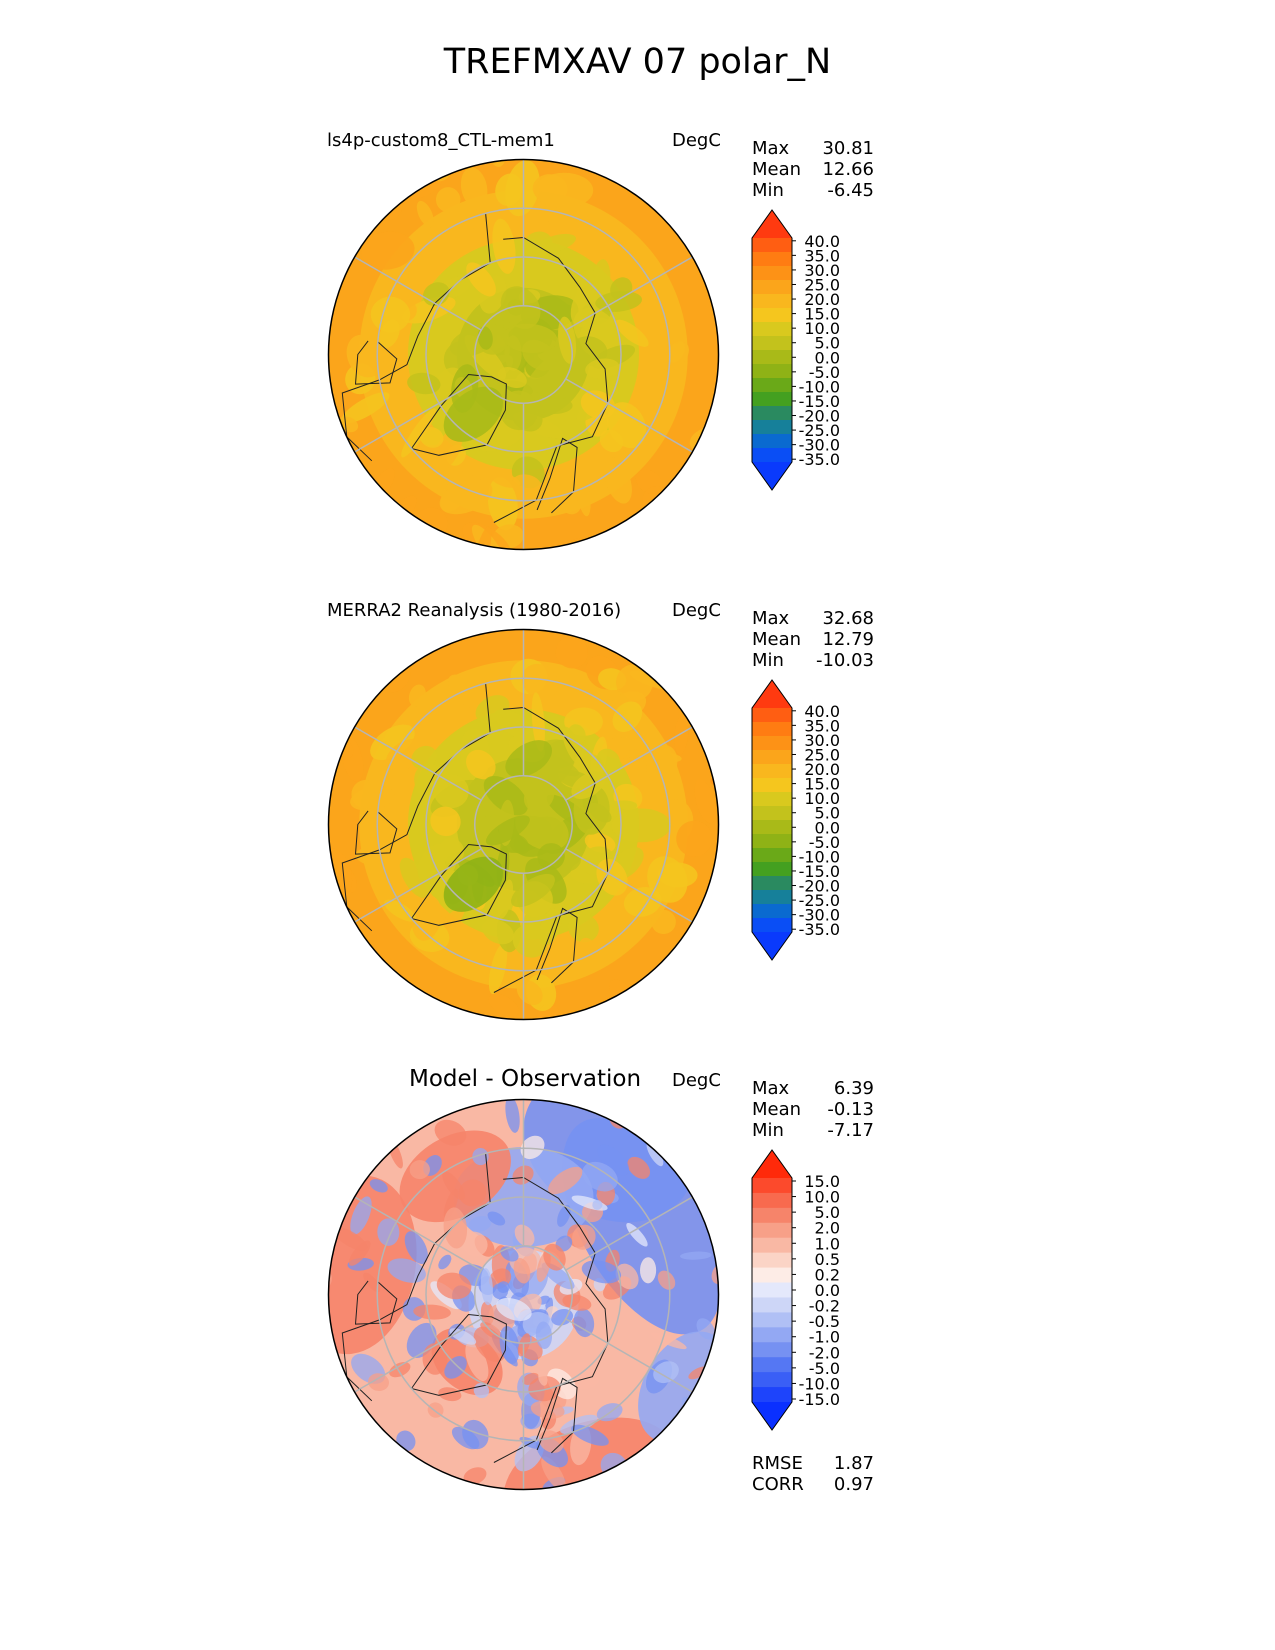 Image resolution: width=1275 pixels, height=1650 pixels. What do you see at coordinates (848, 618) in the screenshot?
I see `panel2-stat-max-value: 32.68` at bounding box center [848, 618].